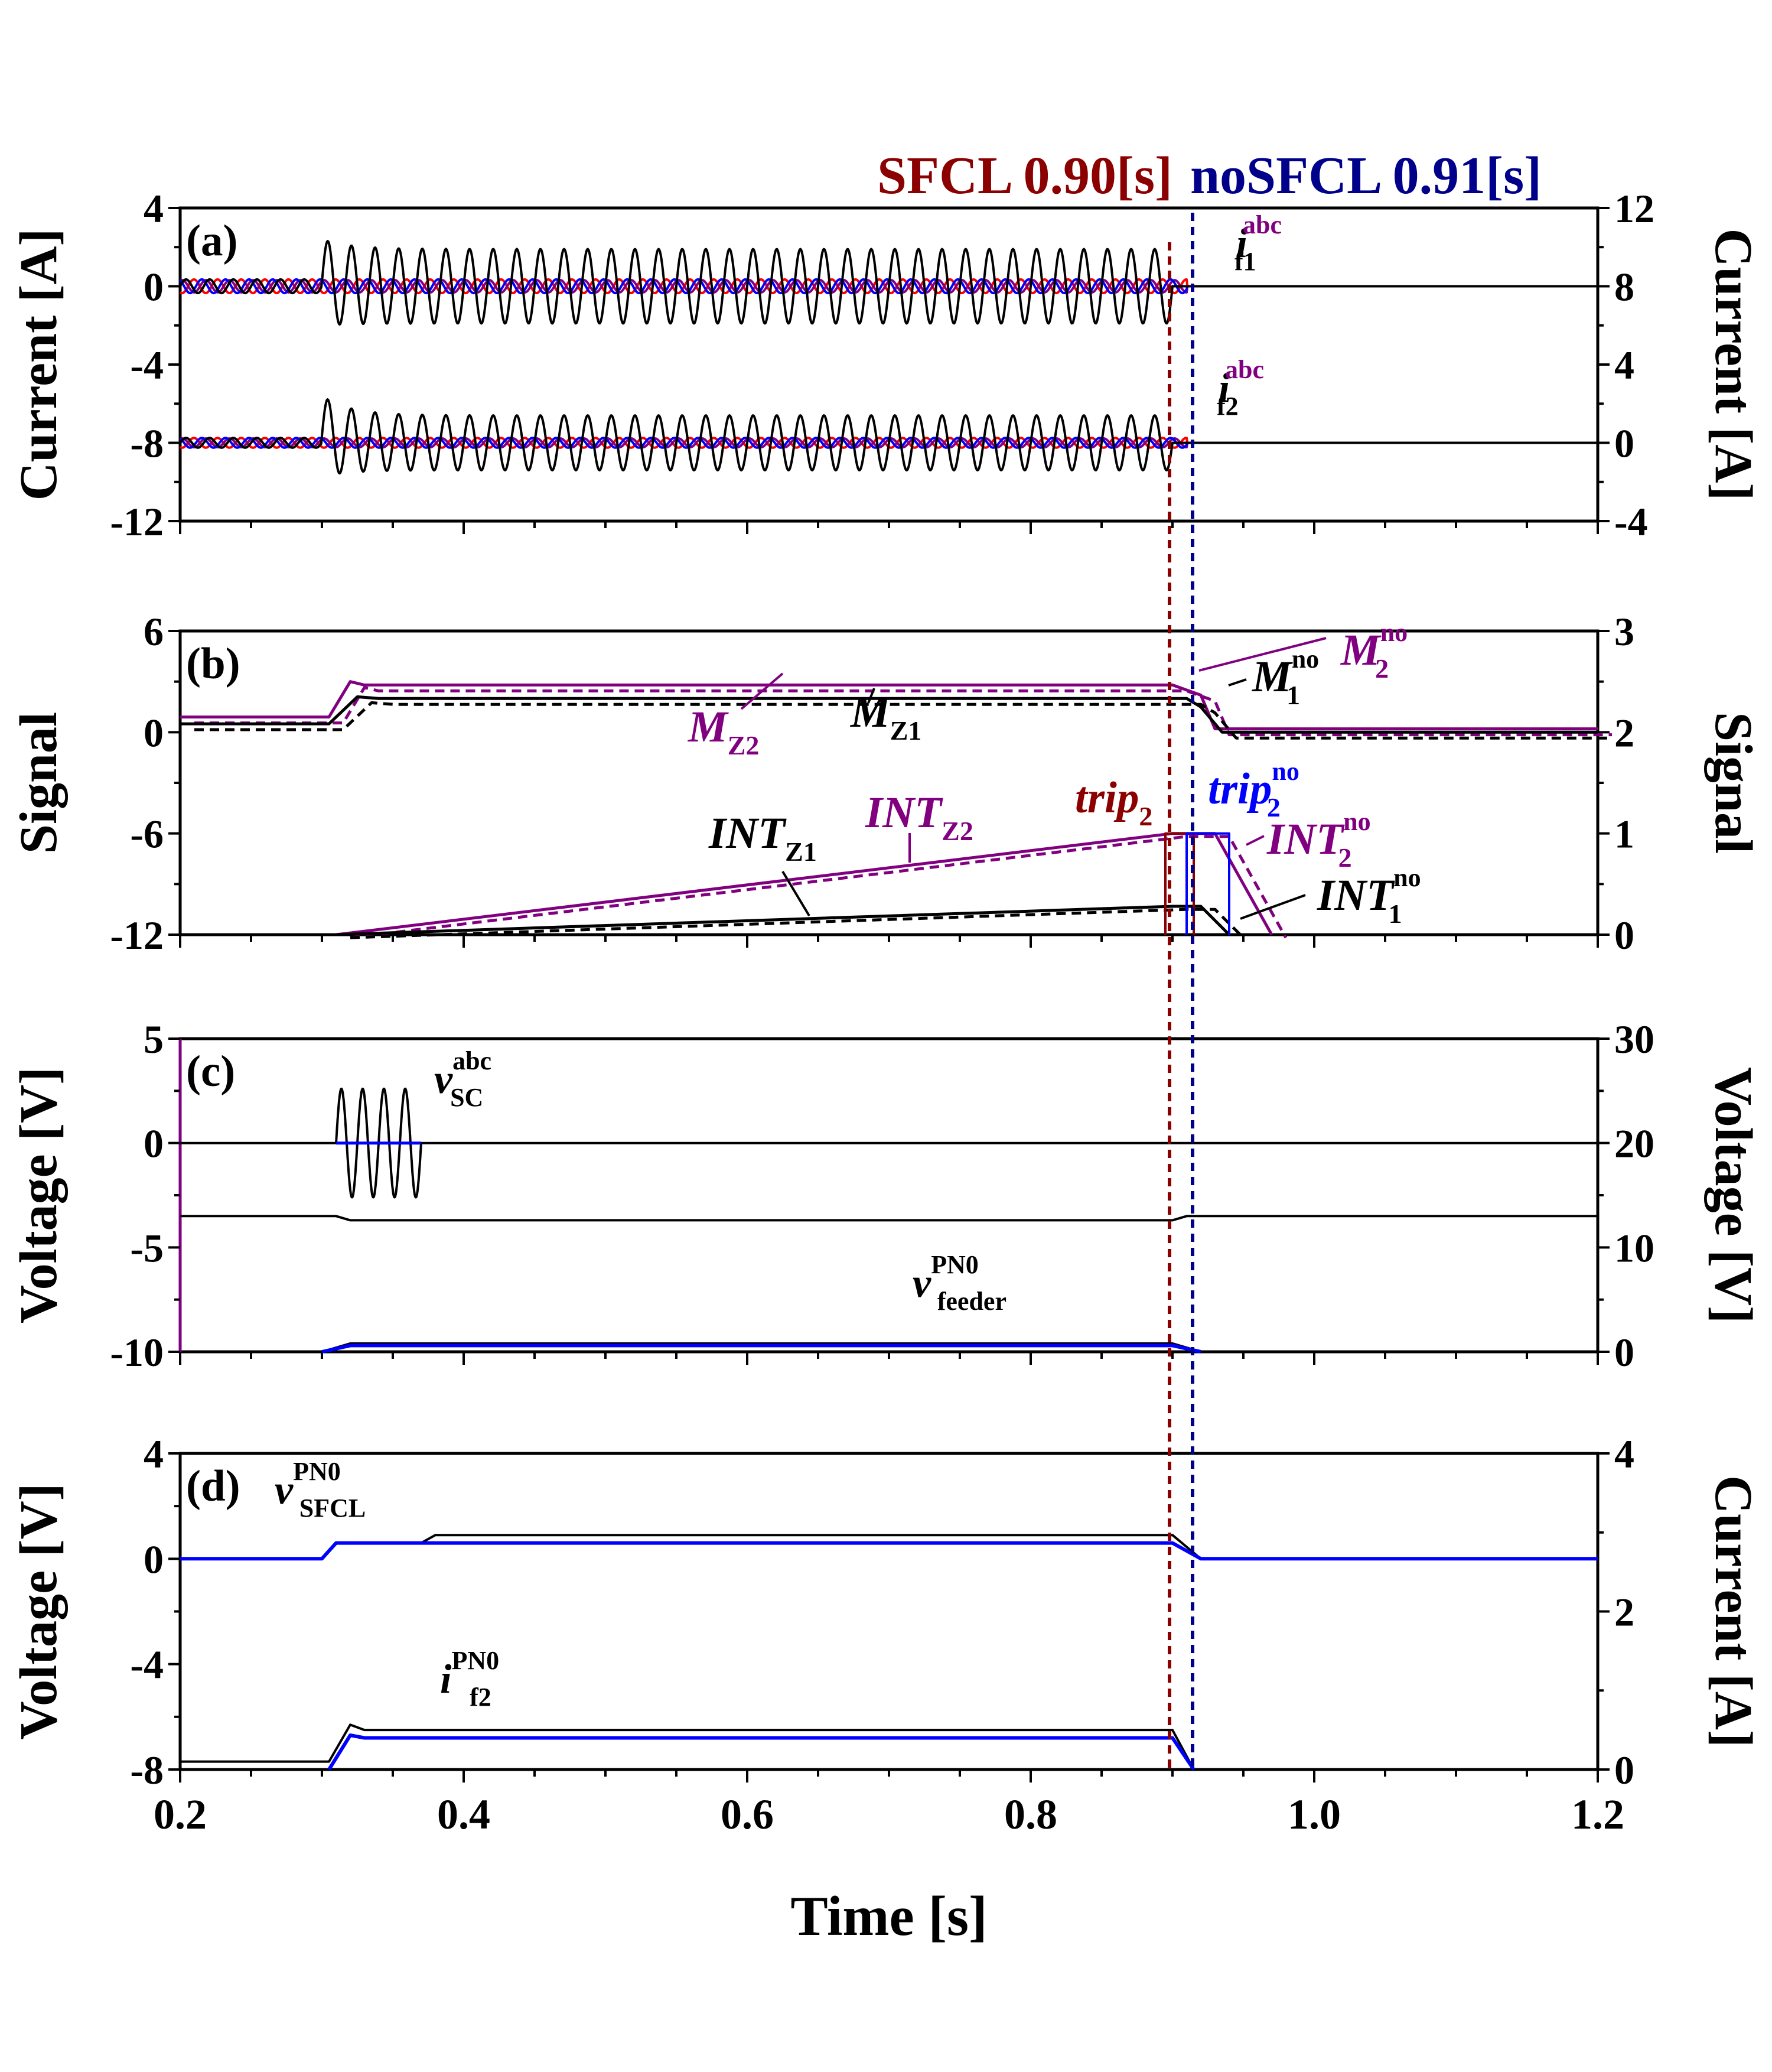 The width and height of the screenshot is (1772, 2072). I want to click on y-left-axis-label: Signal, so click(38, 783).